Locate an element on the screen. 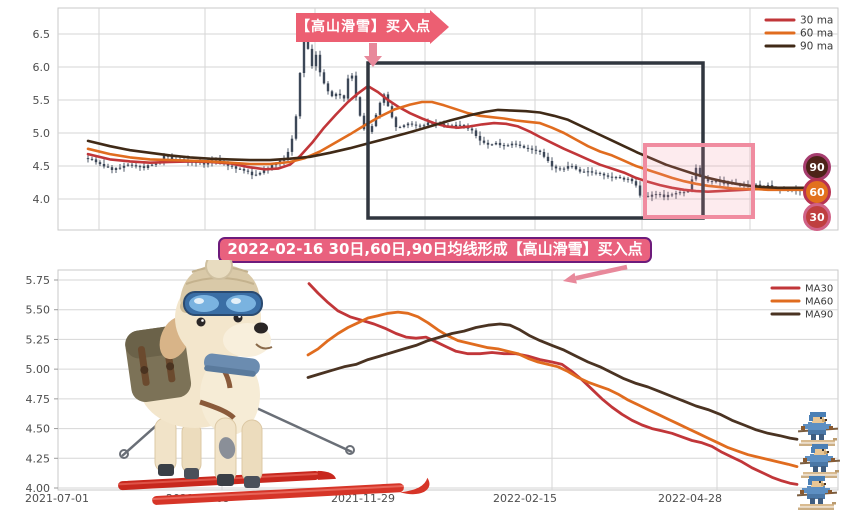 This screenshot has width=844, height=520. bottom-legend-label: MA60 is located at coordinates (819, 302).